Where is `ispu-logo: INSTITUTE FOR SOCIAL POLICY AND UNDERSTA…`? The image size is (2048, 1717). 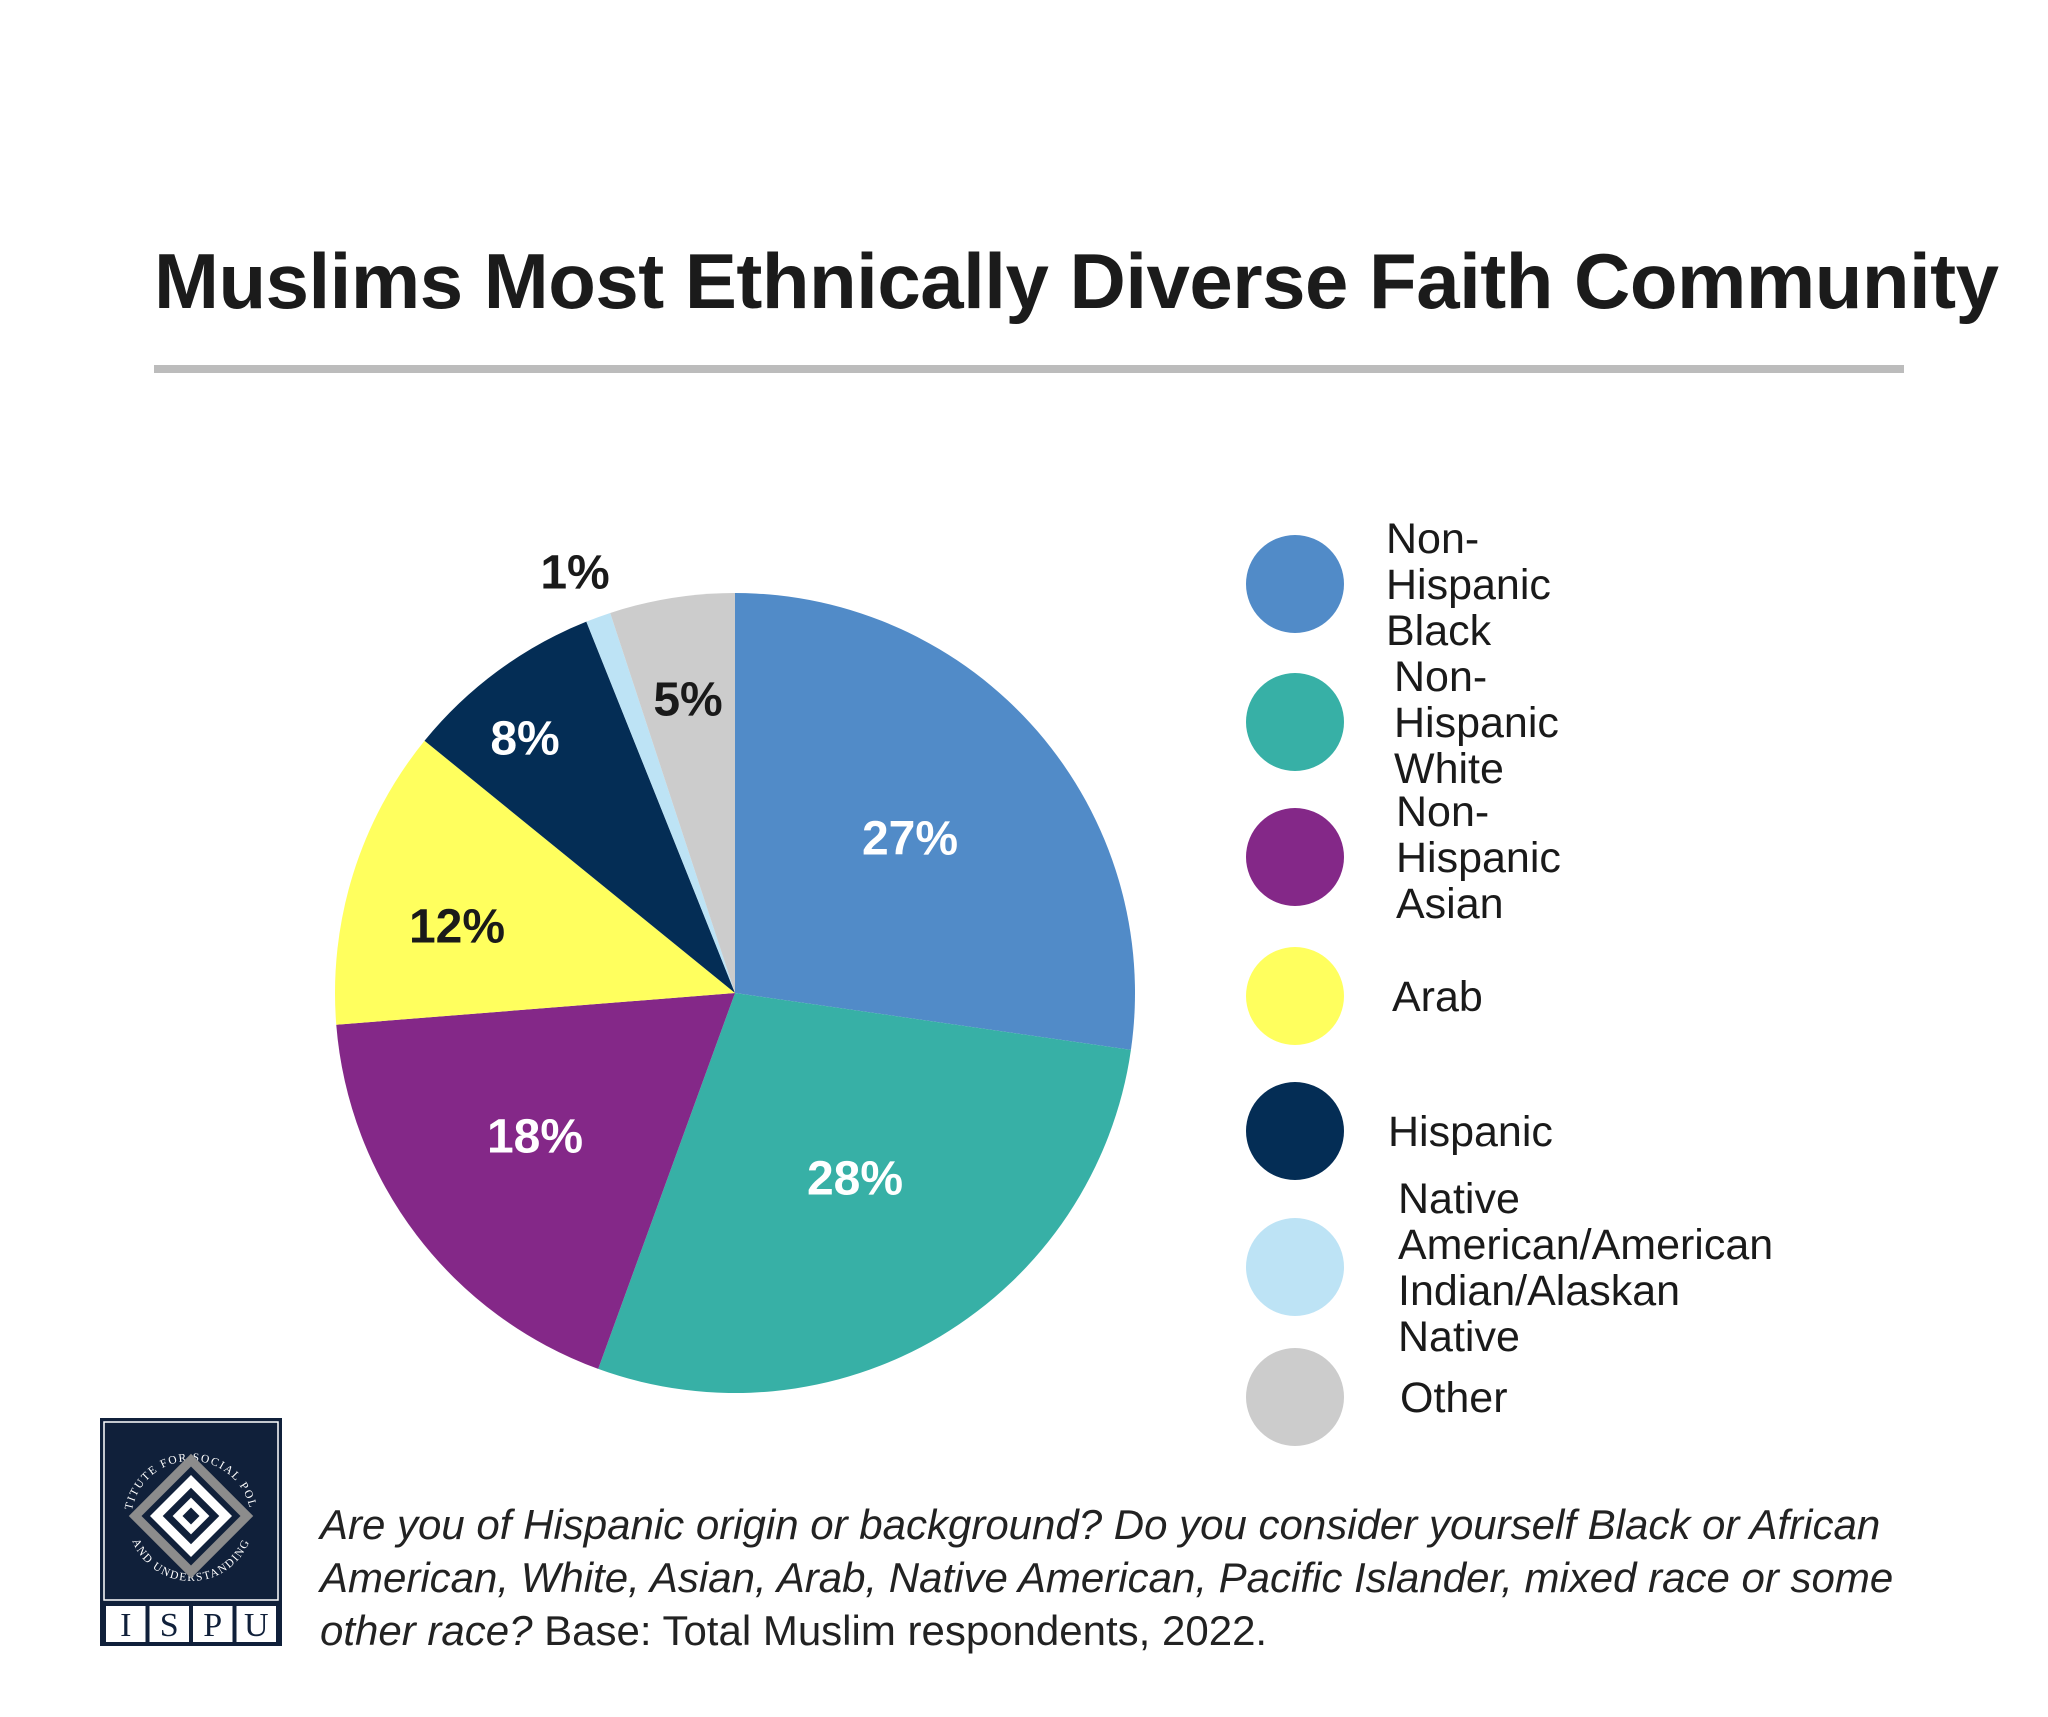 ispu-logo: INSTITUTE FOR SOCIAL POLICY AND UNDERSTA… is located at coordinates (188, 1527).